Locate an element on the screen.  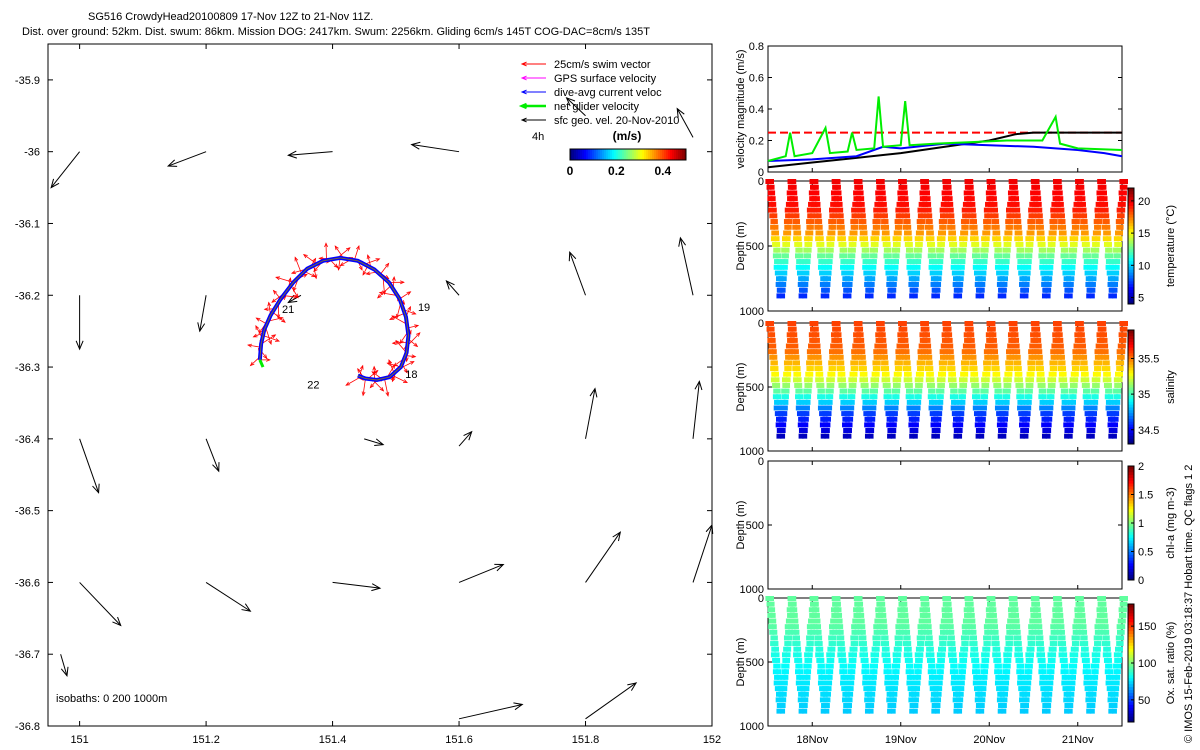
temperature-y-tick-label: 500 is located at coordinates (755, 247).